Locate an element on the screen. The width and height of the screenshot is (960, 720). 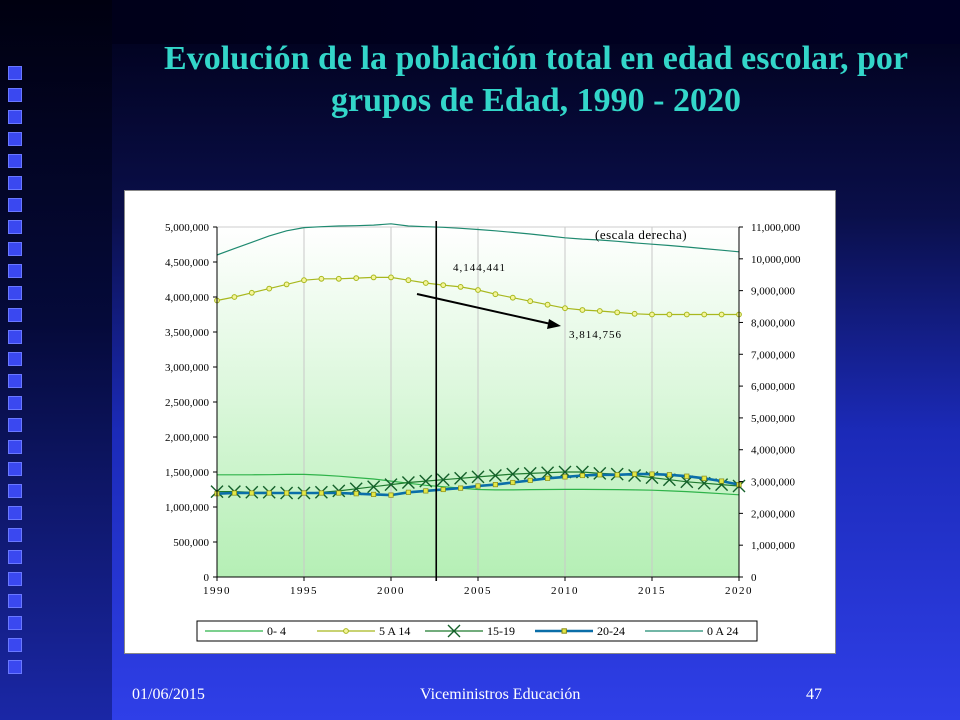
left-decorative-strip is located at coordinates (56, 360).